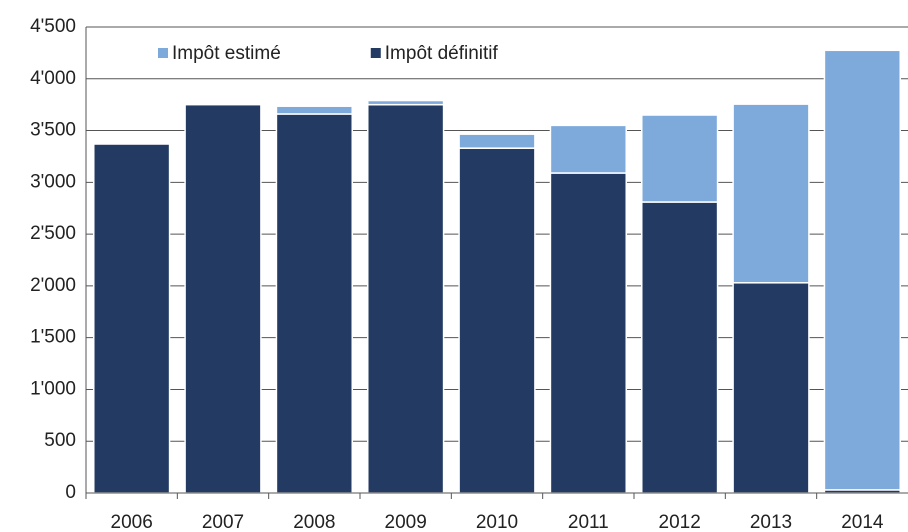  What do you see at coordinates (53, 233) in the screenshot?
I see `y-tick-label: 2'500` at bounding box center [53, 233].